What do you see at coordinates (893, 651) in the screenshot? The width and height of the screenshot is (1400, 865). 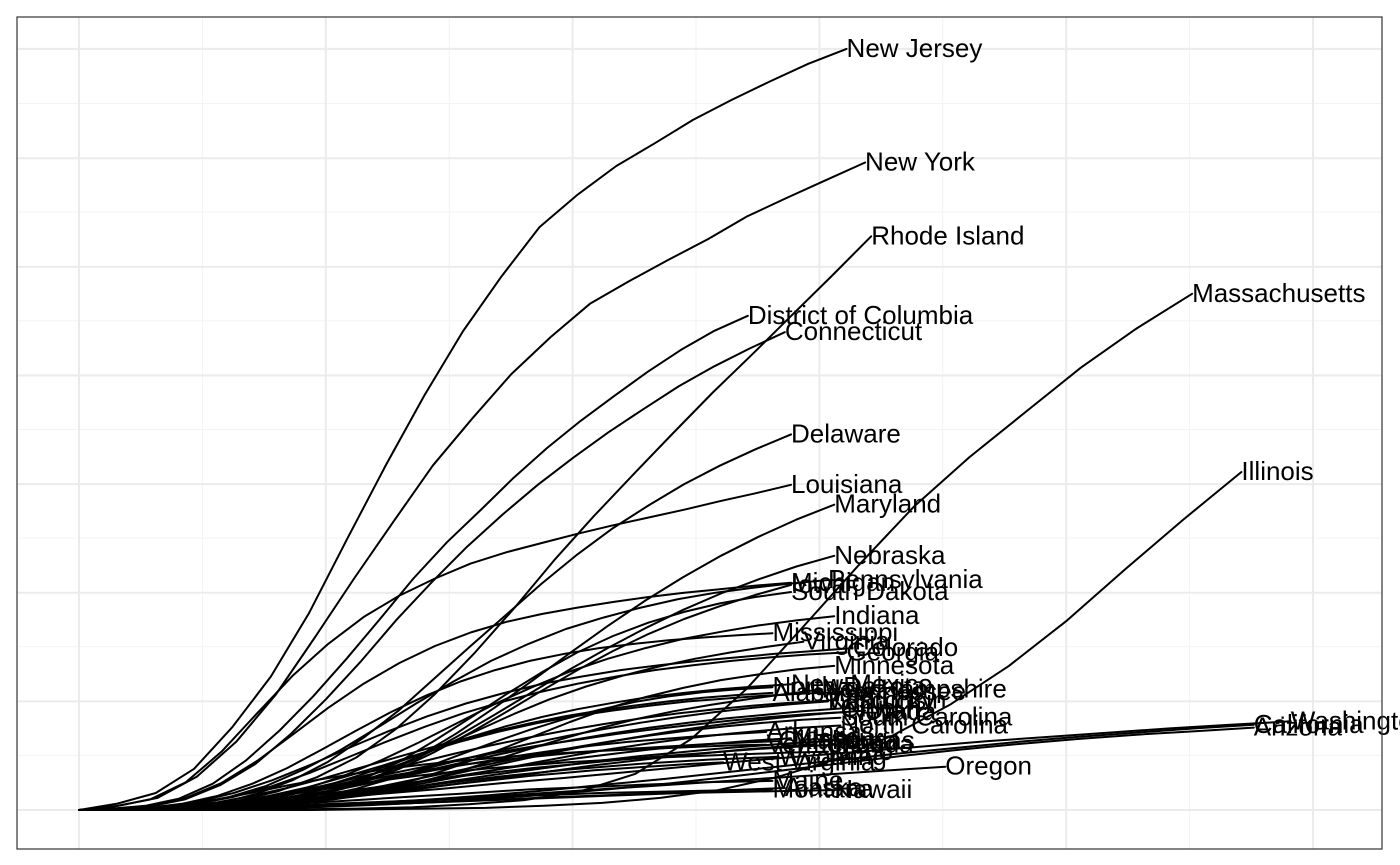 I see `series-label-georgia: Georgia` at bounding box center [893, 651].